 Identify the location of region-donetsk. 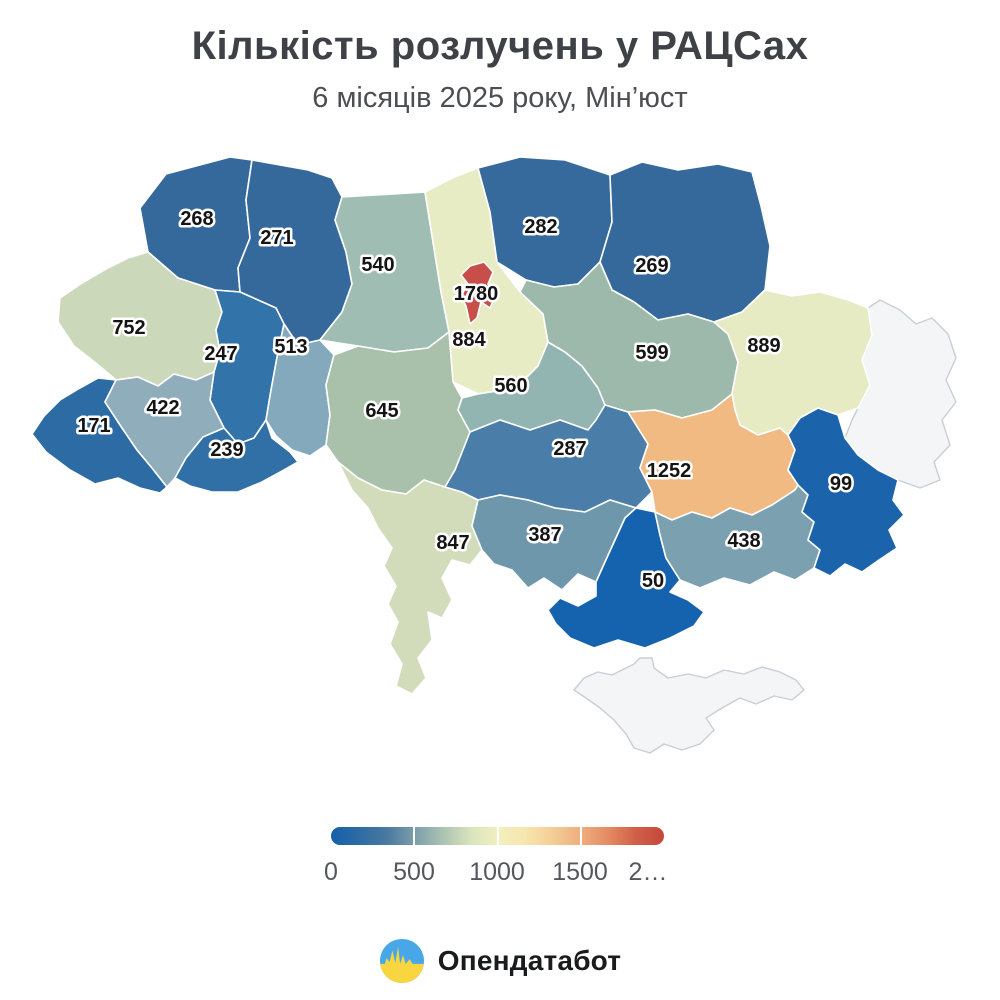
(846, 492).